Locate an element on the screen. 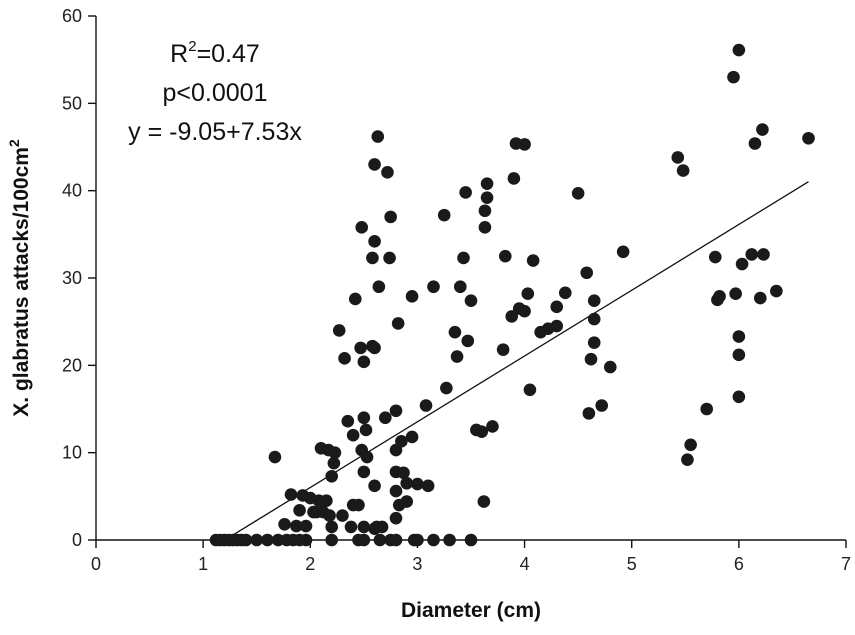 The height and width of the screenshot is (635, 855). y-tick-label: 50 is located at coordinates (72, 103).